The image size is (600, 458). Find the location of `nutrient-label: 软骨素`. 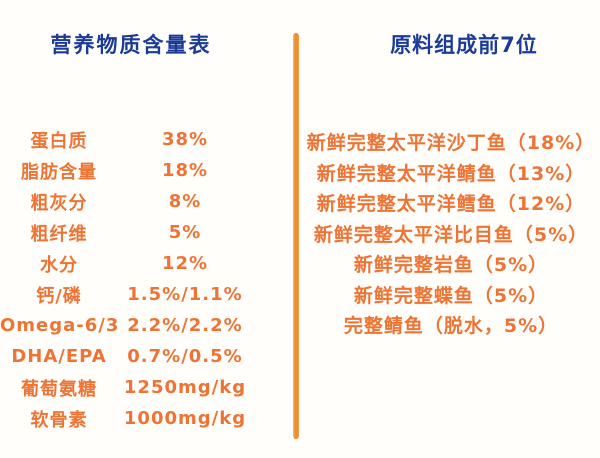

nutrient-label: 软骨素 is located at coordinates (59, 420).